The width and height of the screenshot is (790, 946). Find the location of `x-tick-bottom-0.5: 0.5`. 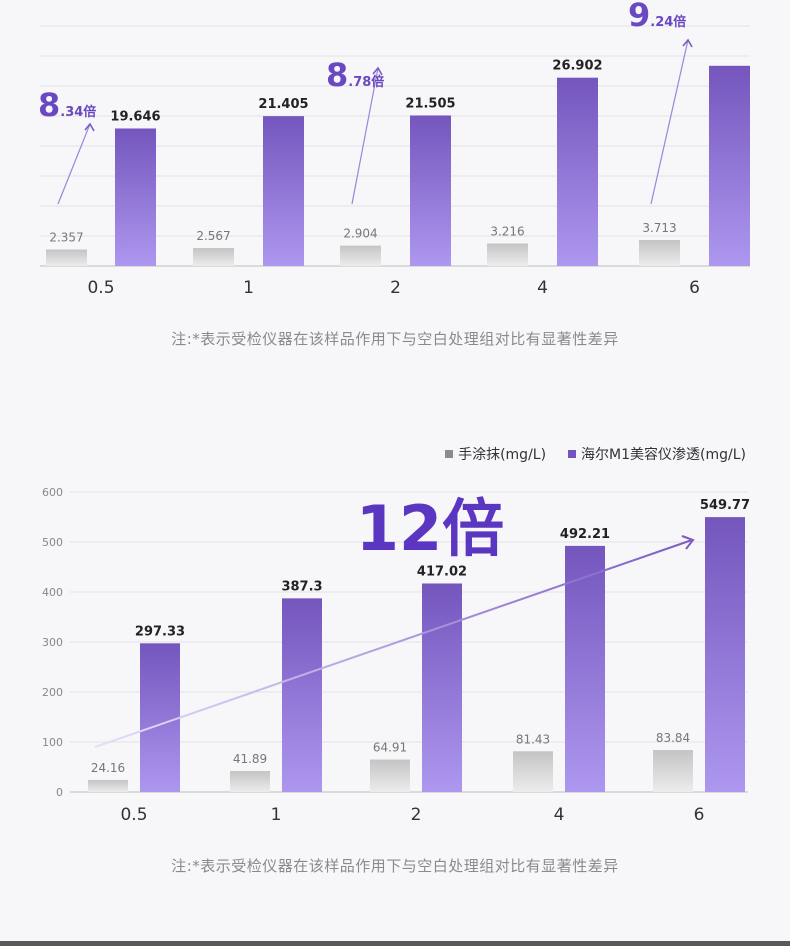

x-tick-bottom-0.5: 0.5 is located at coordinates (133, 815).